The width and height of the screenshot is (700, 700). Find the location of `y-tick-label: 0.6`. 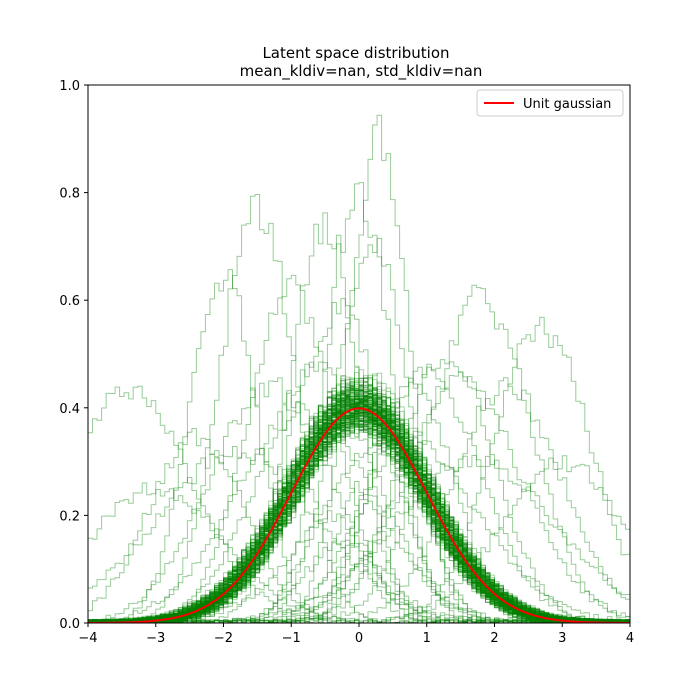

y-tick-label: 0.6 is located at coordinates (69, 301).